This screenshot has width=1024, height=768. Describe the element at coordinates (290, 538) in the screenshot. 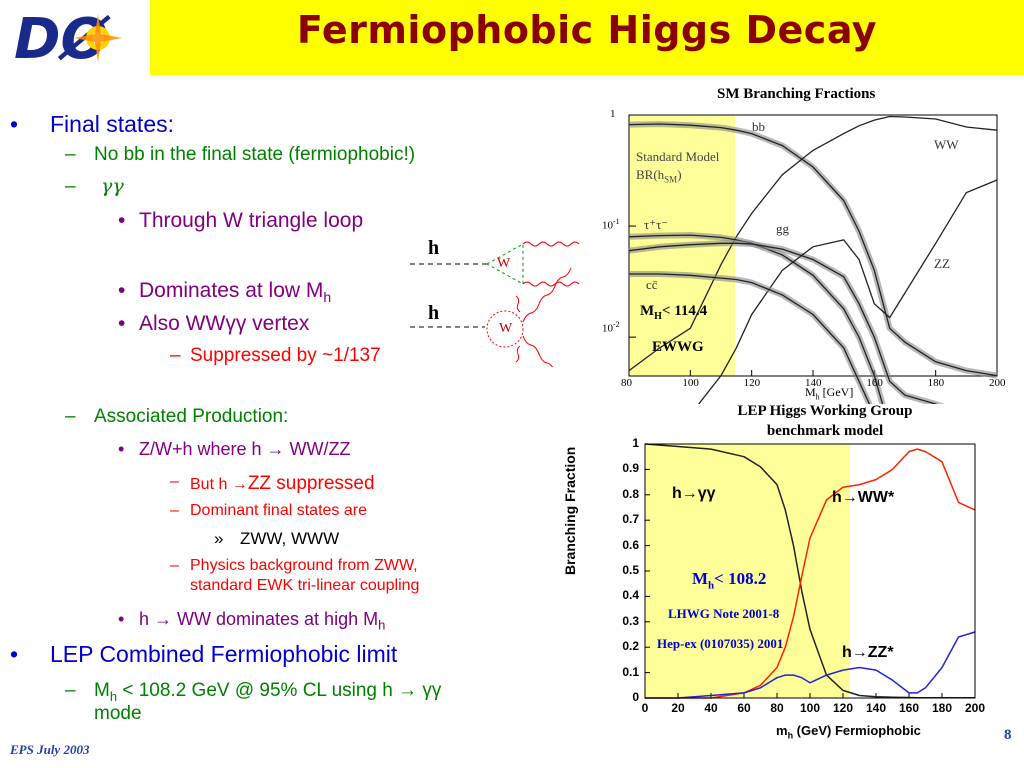

I see `bullet-zww-www: ZWW, WWW` at that location.